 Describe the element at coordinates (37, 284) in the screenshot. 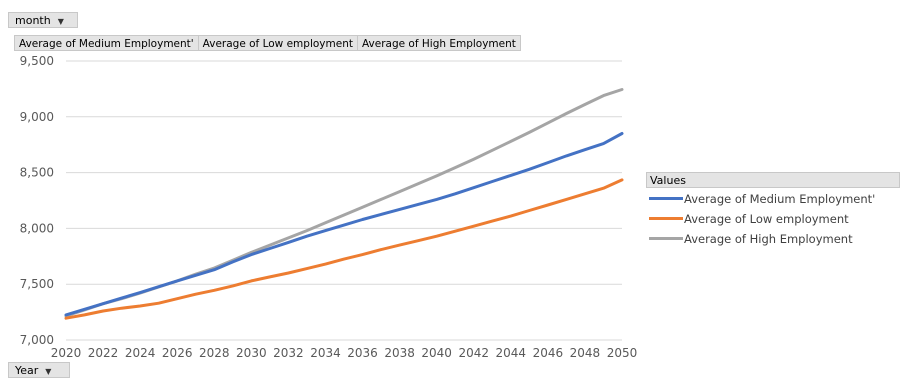

I see `y-tick-label: 7,500` at that location.